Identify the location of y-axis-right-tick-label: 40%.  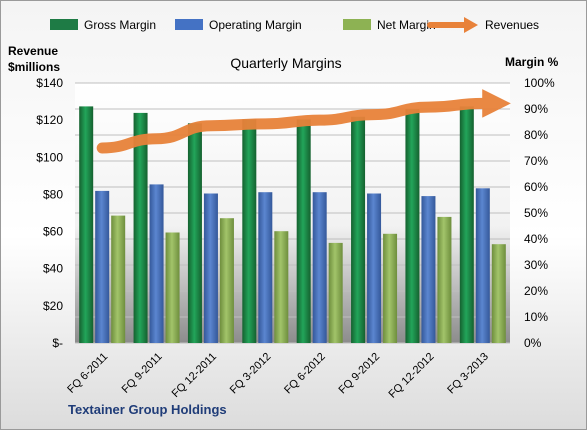
(536, 239).